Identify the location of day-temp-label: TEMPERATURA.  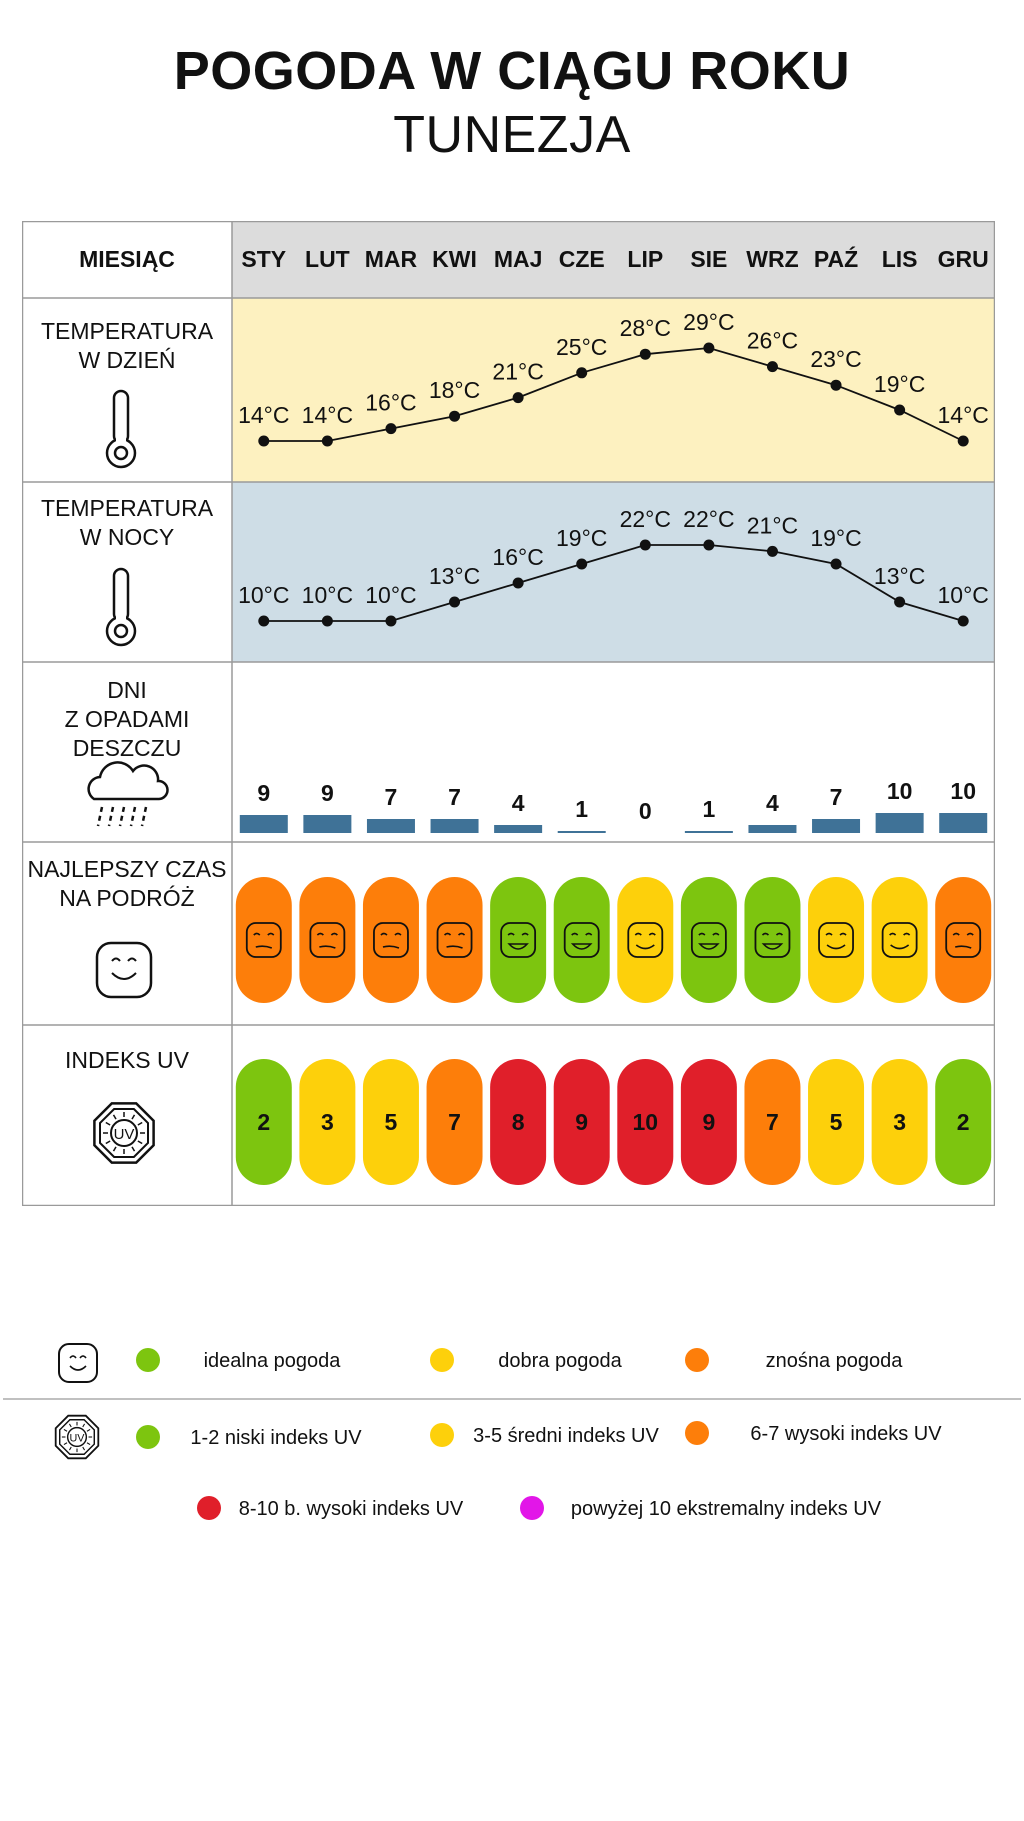
(127, 331).